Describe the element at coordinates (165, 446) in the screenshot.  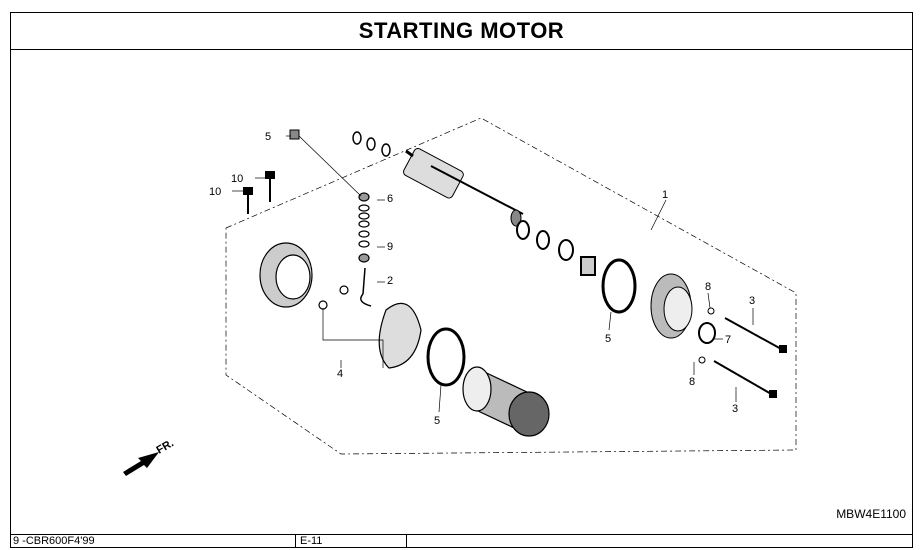
I see `direction-label: FR.` at that location.